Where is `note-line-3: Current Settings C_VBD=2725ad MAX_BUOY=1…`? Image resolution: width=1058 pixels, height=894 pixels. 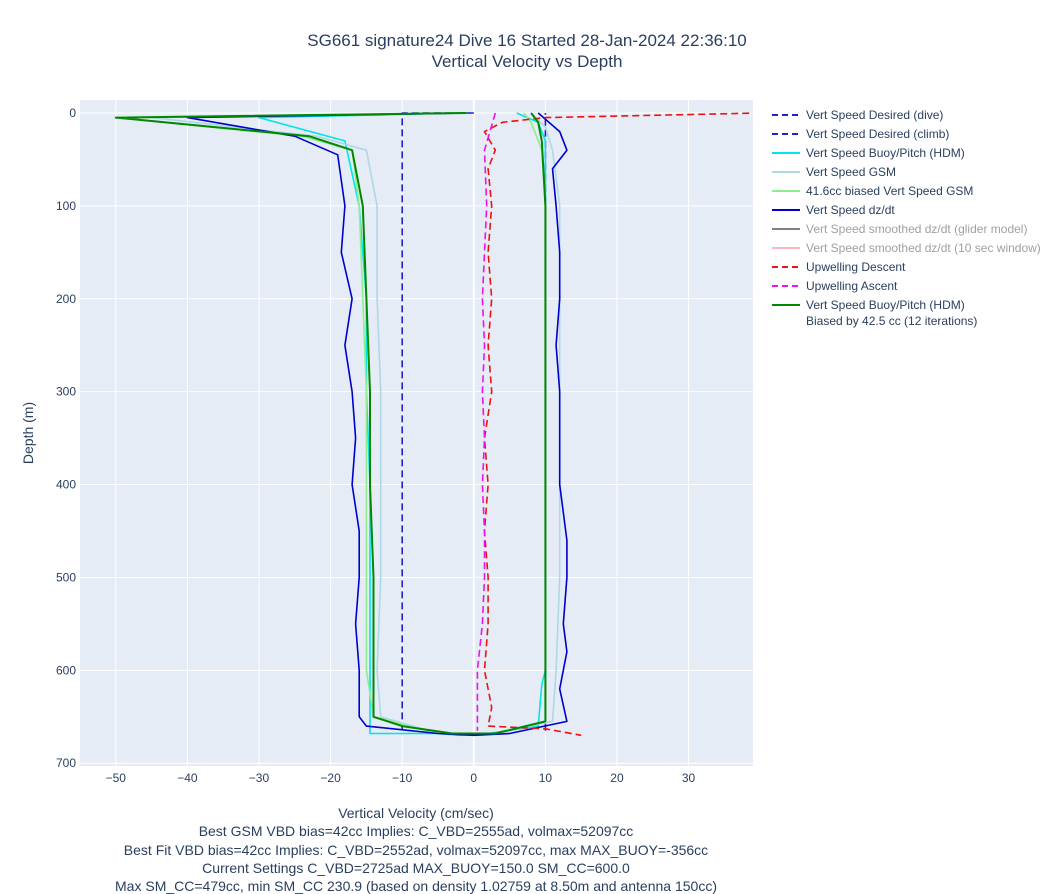 note-line-3: Current Settings C_VBD=2725ad MAX_BUOY=1… is located at coordinates (416, 868).